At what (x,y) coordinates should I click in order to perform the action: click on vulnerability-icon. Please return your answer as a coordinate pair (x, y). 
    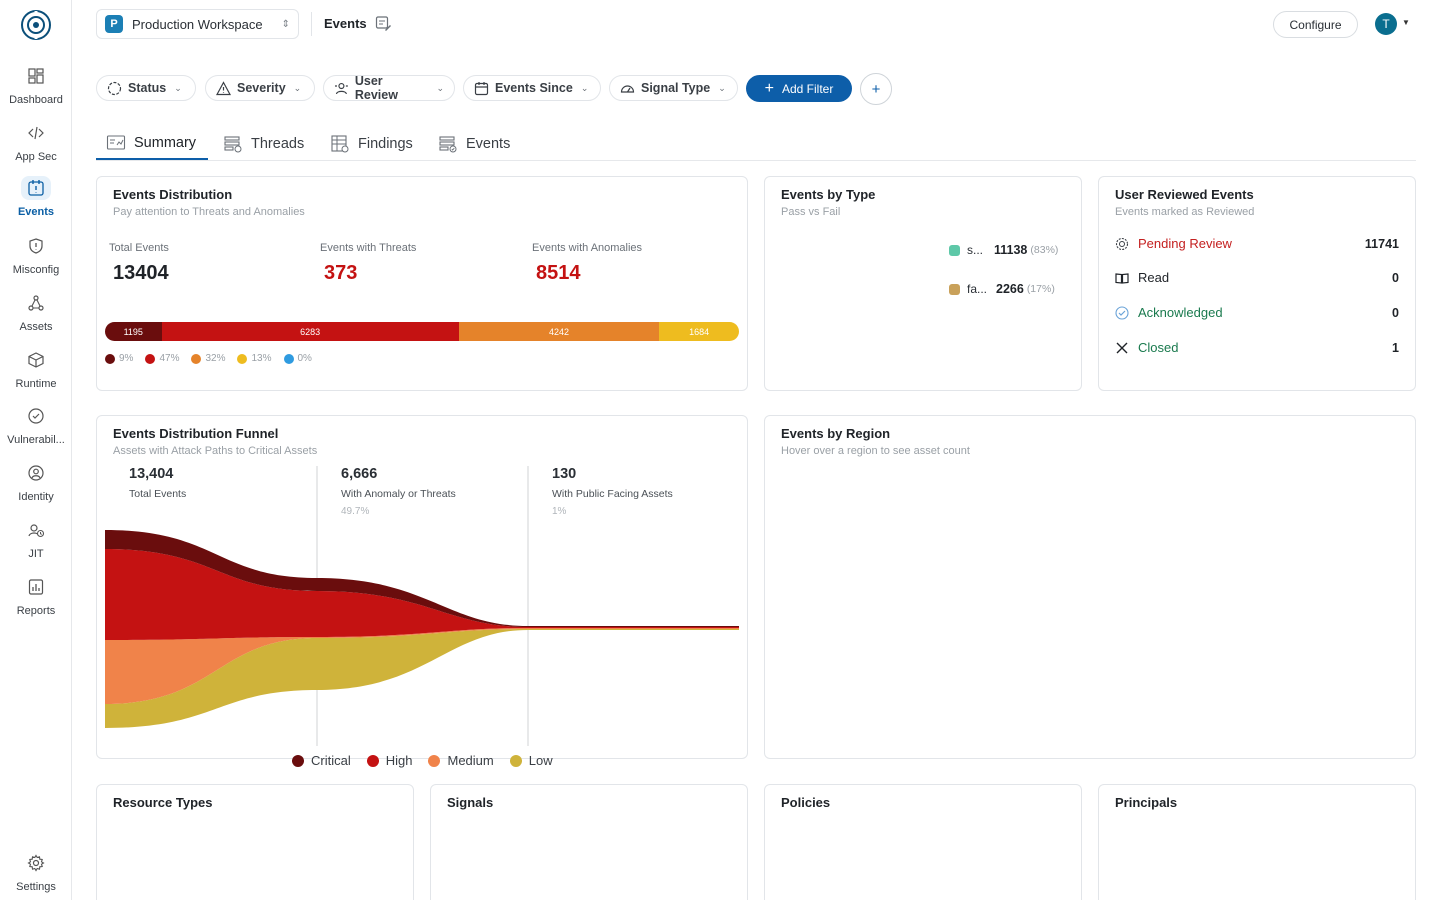
    Looking at the image, I should click on (36, 416).